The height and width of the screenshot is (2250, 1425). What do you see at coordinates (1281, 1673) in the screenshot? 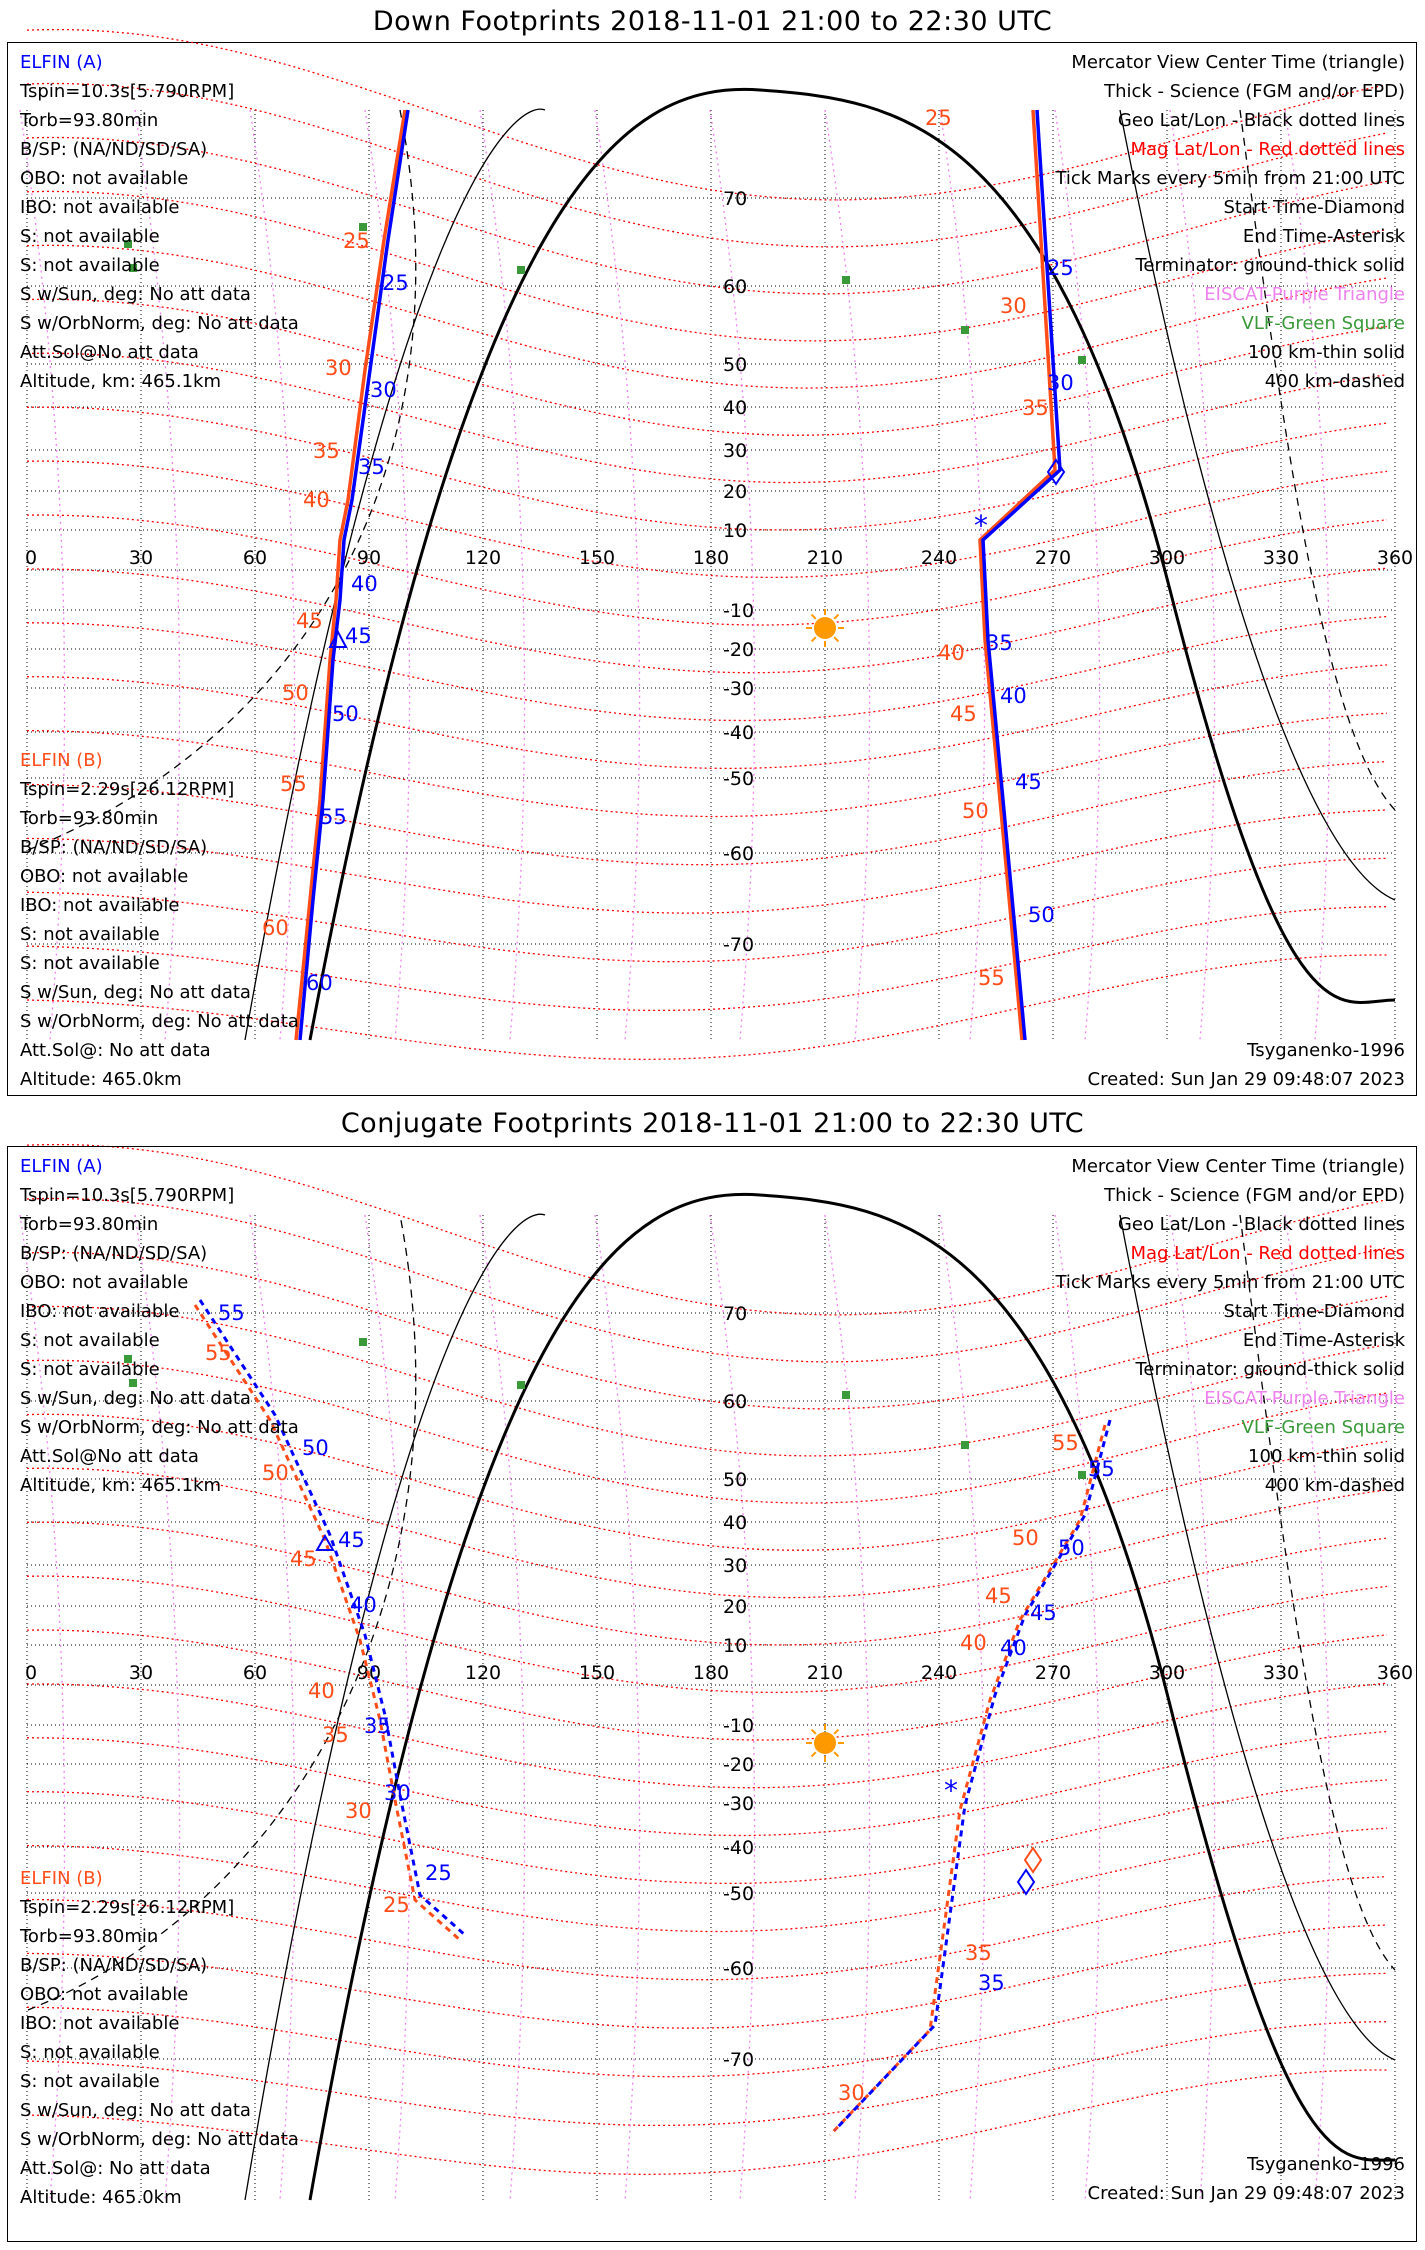
I see `lon-tick-label: 330` at bounding box center [1281, 1673].